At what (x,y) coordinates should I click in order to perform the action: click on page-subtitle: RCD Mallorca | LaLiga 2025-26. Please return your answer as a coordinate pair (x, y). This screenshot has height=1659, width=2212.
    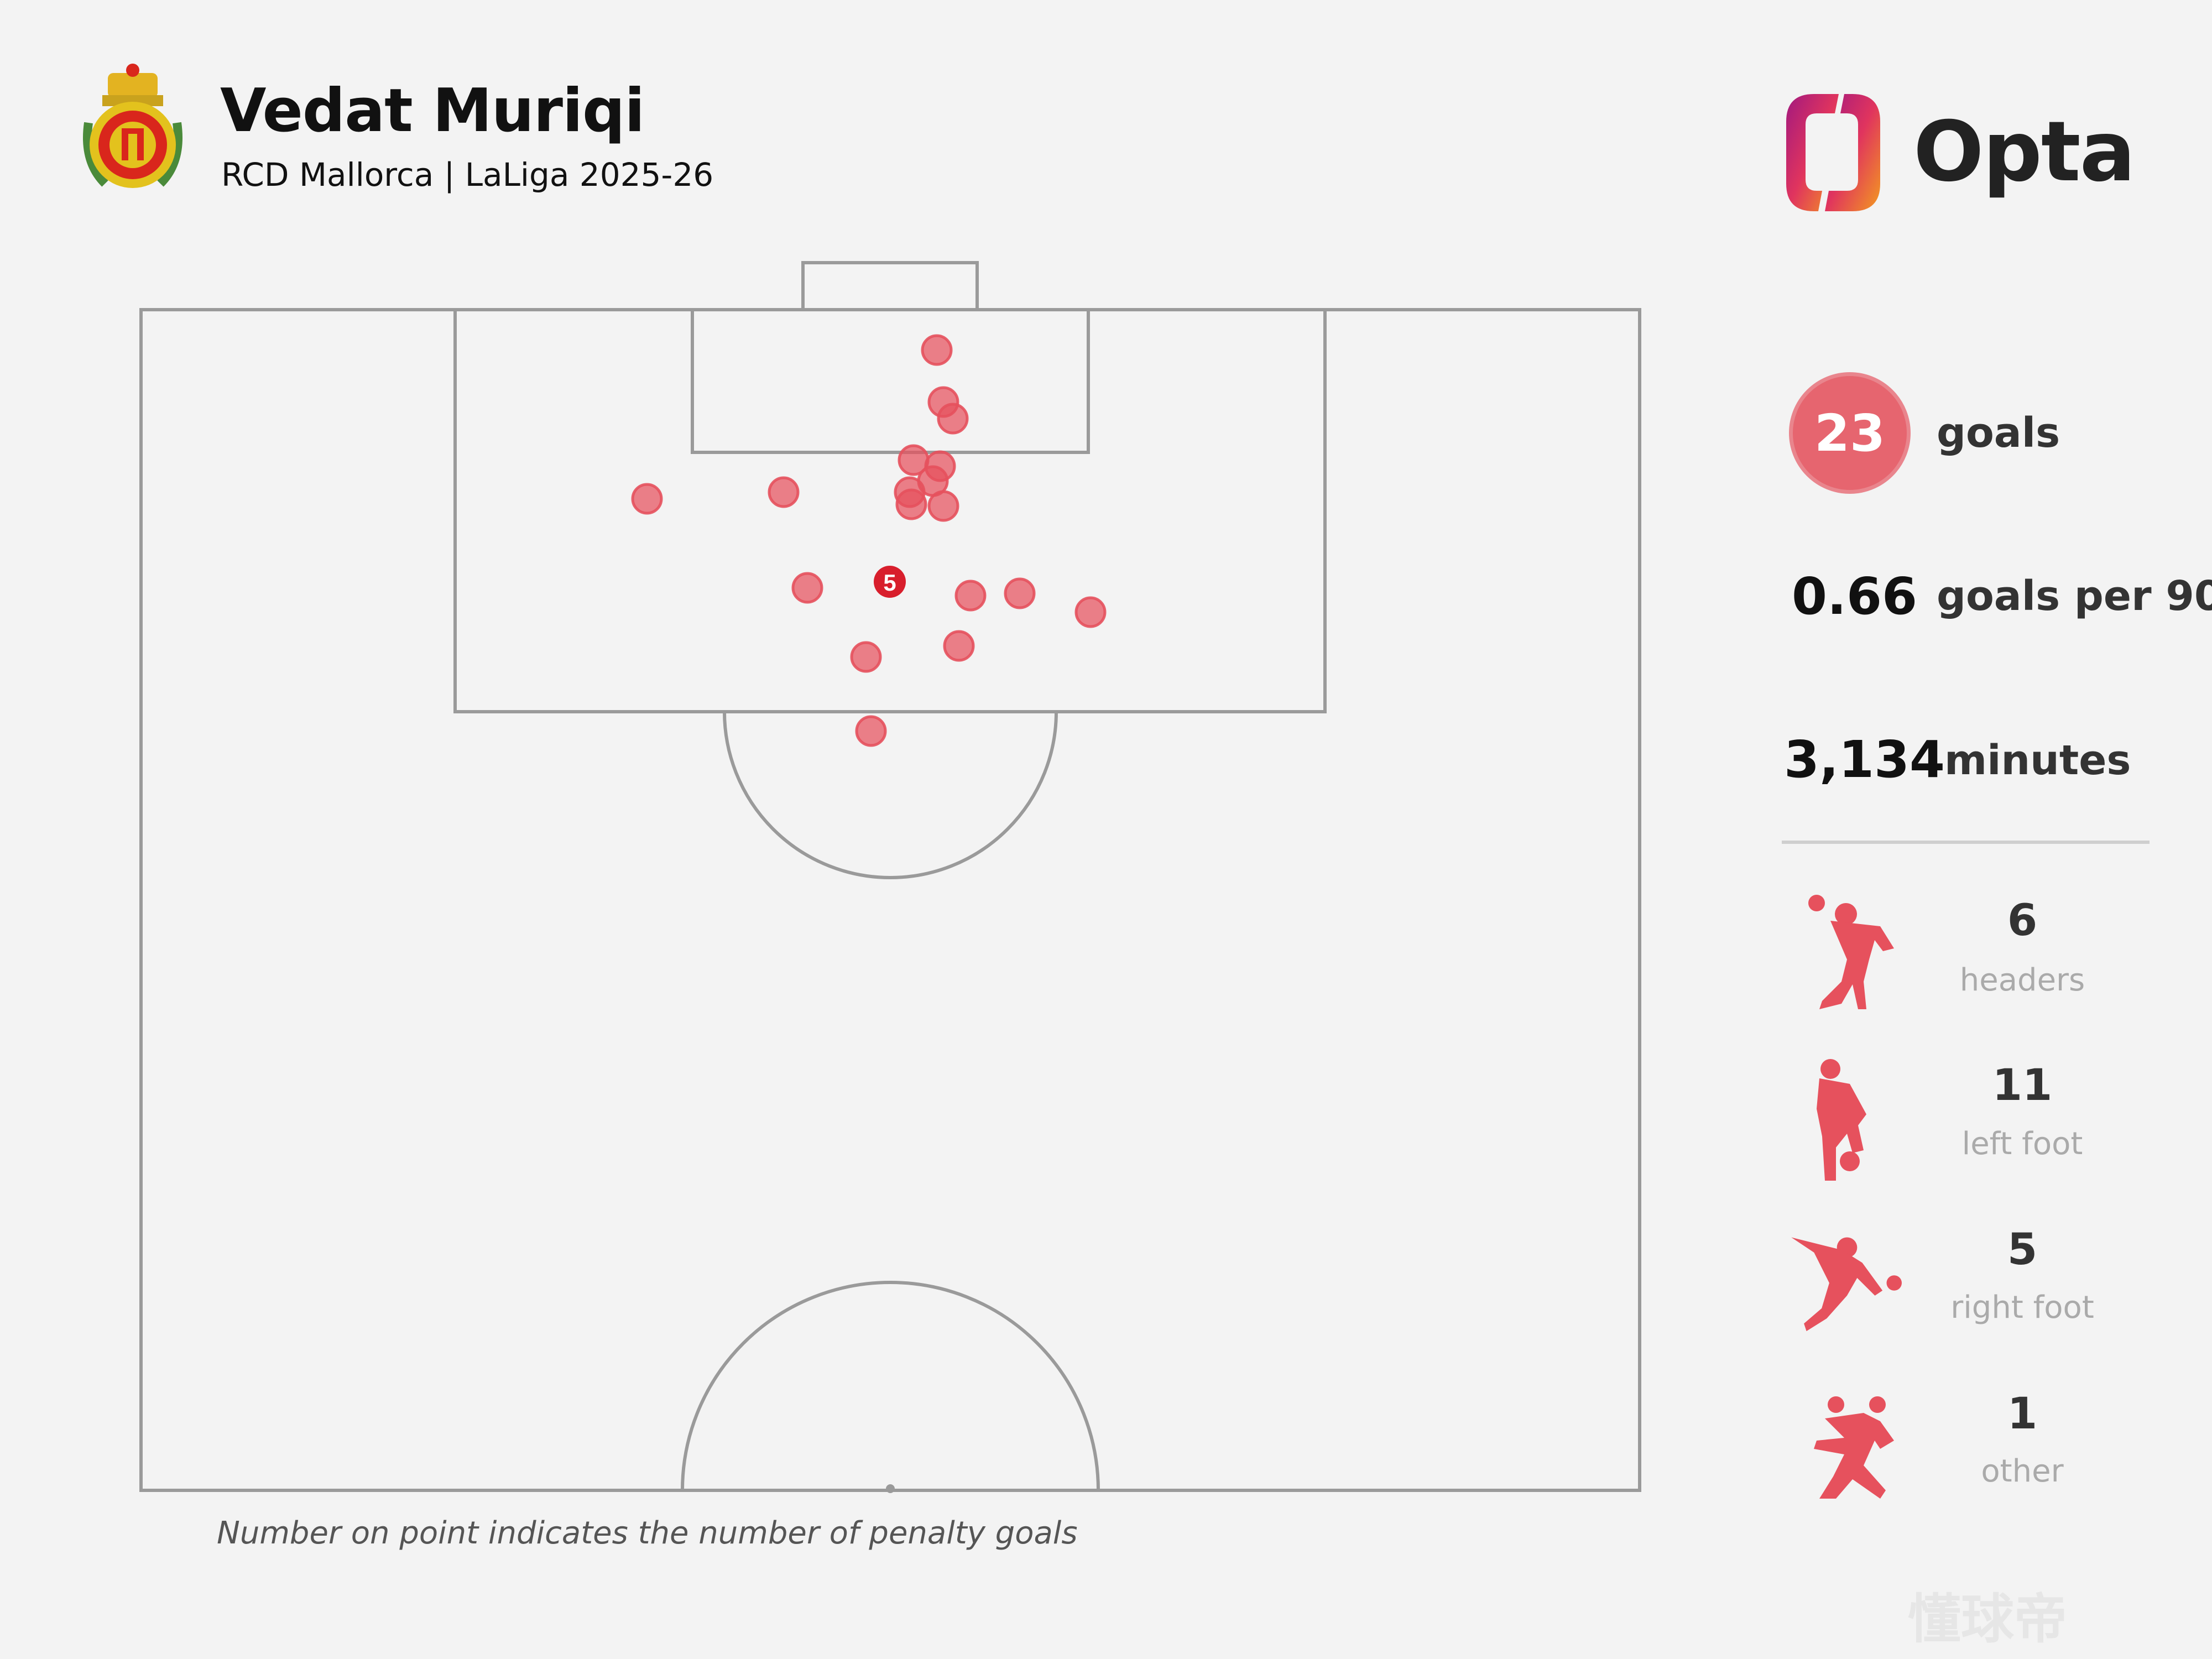
    Looking at the image, I should click on (467, 175).